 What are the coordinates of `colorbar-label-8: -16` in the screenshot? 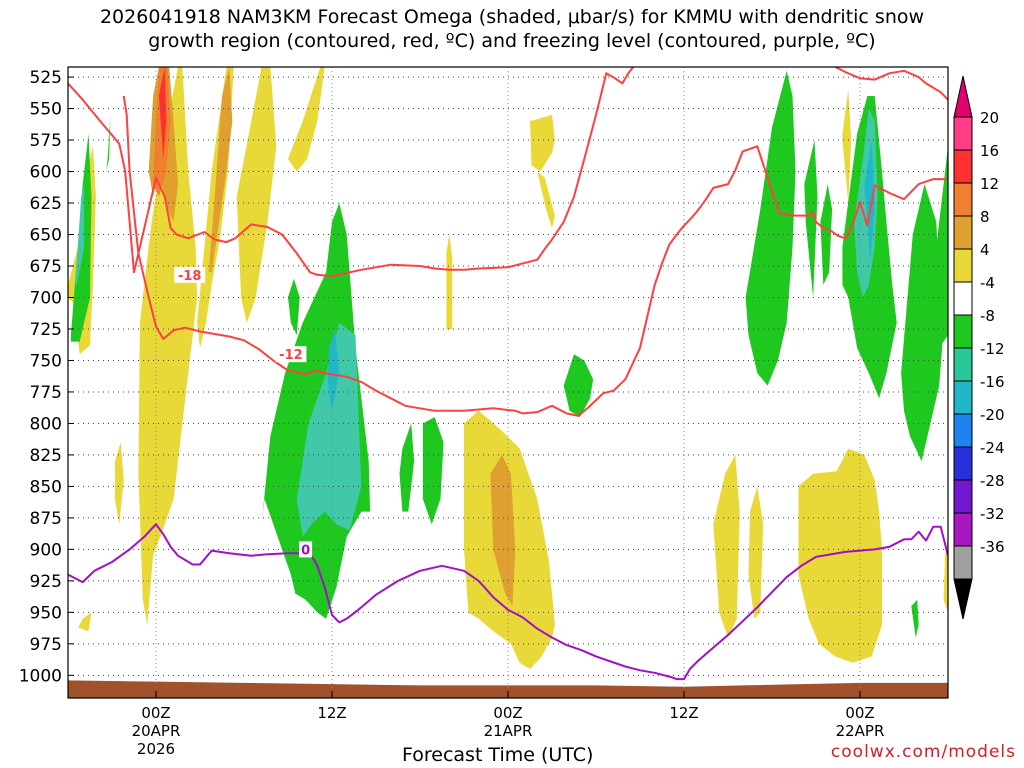 It's located at (992, 382).